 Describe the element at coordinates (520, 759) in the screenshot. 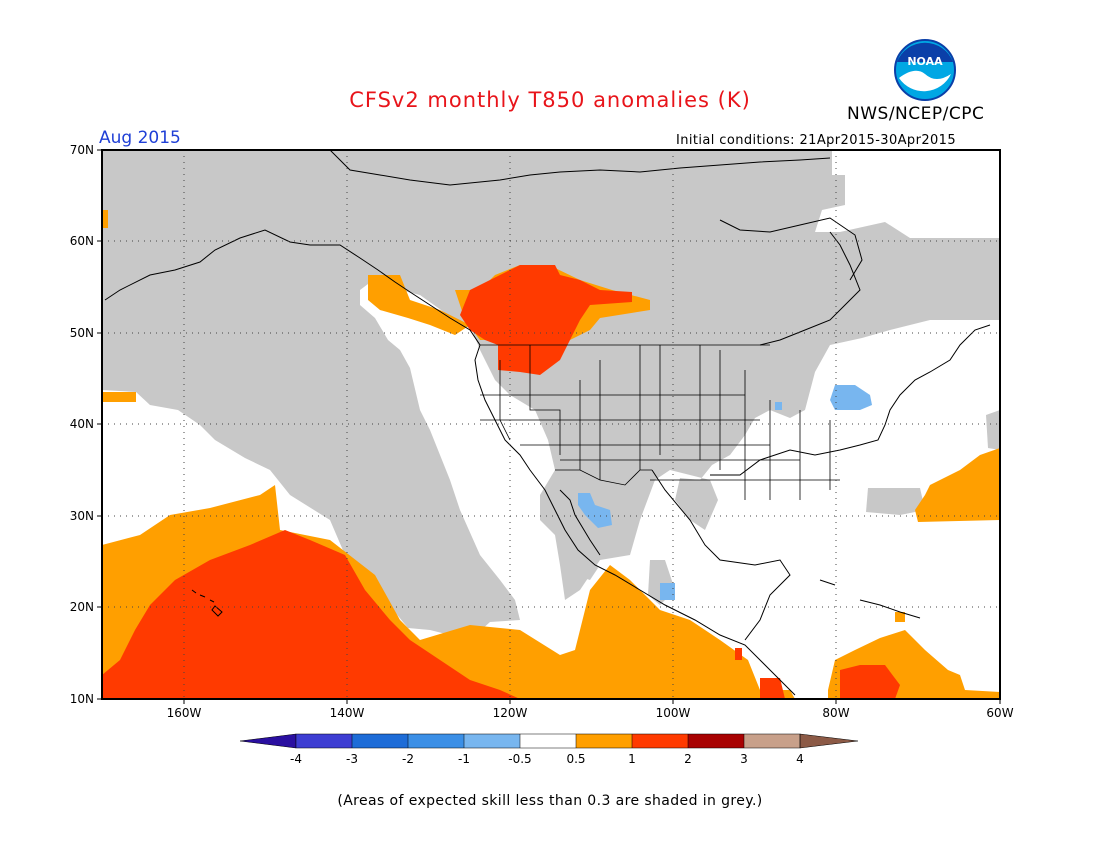

I see `colorbar-tick: -0.5` at that location.